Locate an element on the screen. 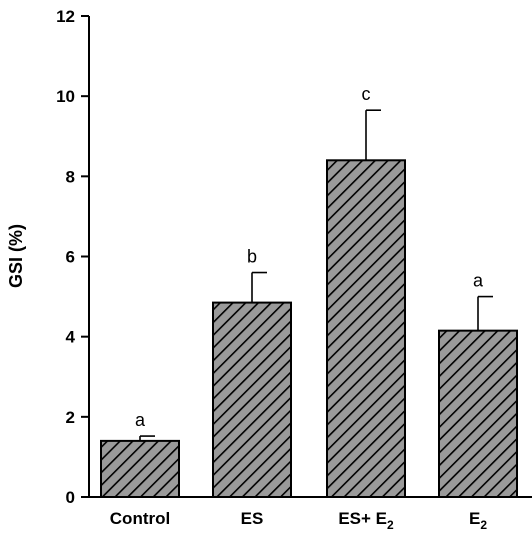 Image resolution: width=532 pixels, height=534 pixels. y-tick-label: 2 is located at coordinates (70, 417).